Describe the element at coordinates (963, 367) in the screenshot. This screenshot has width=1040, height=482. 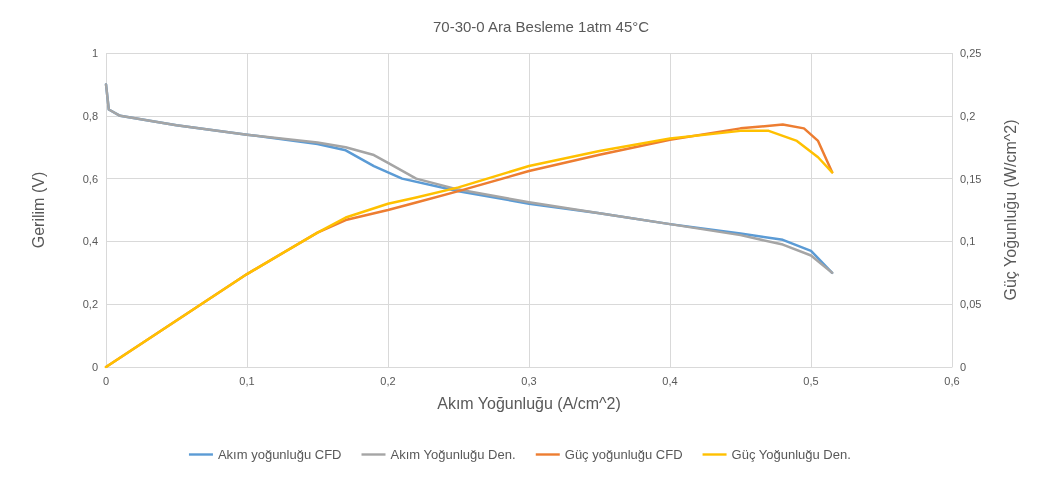
I see `y2-tick-label: 0` at that location.